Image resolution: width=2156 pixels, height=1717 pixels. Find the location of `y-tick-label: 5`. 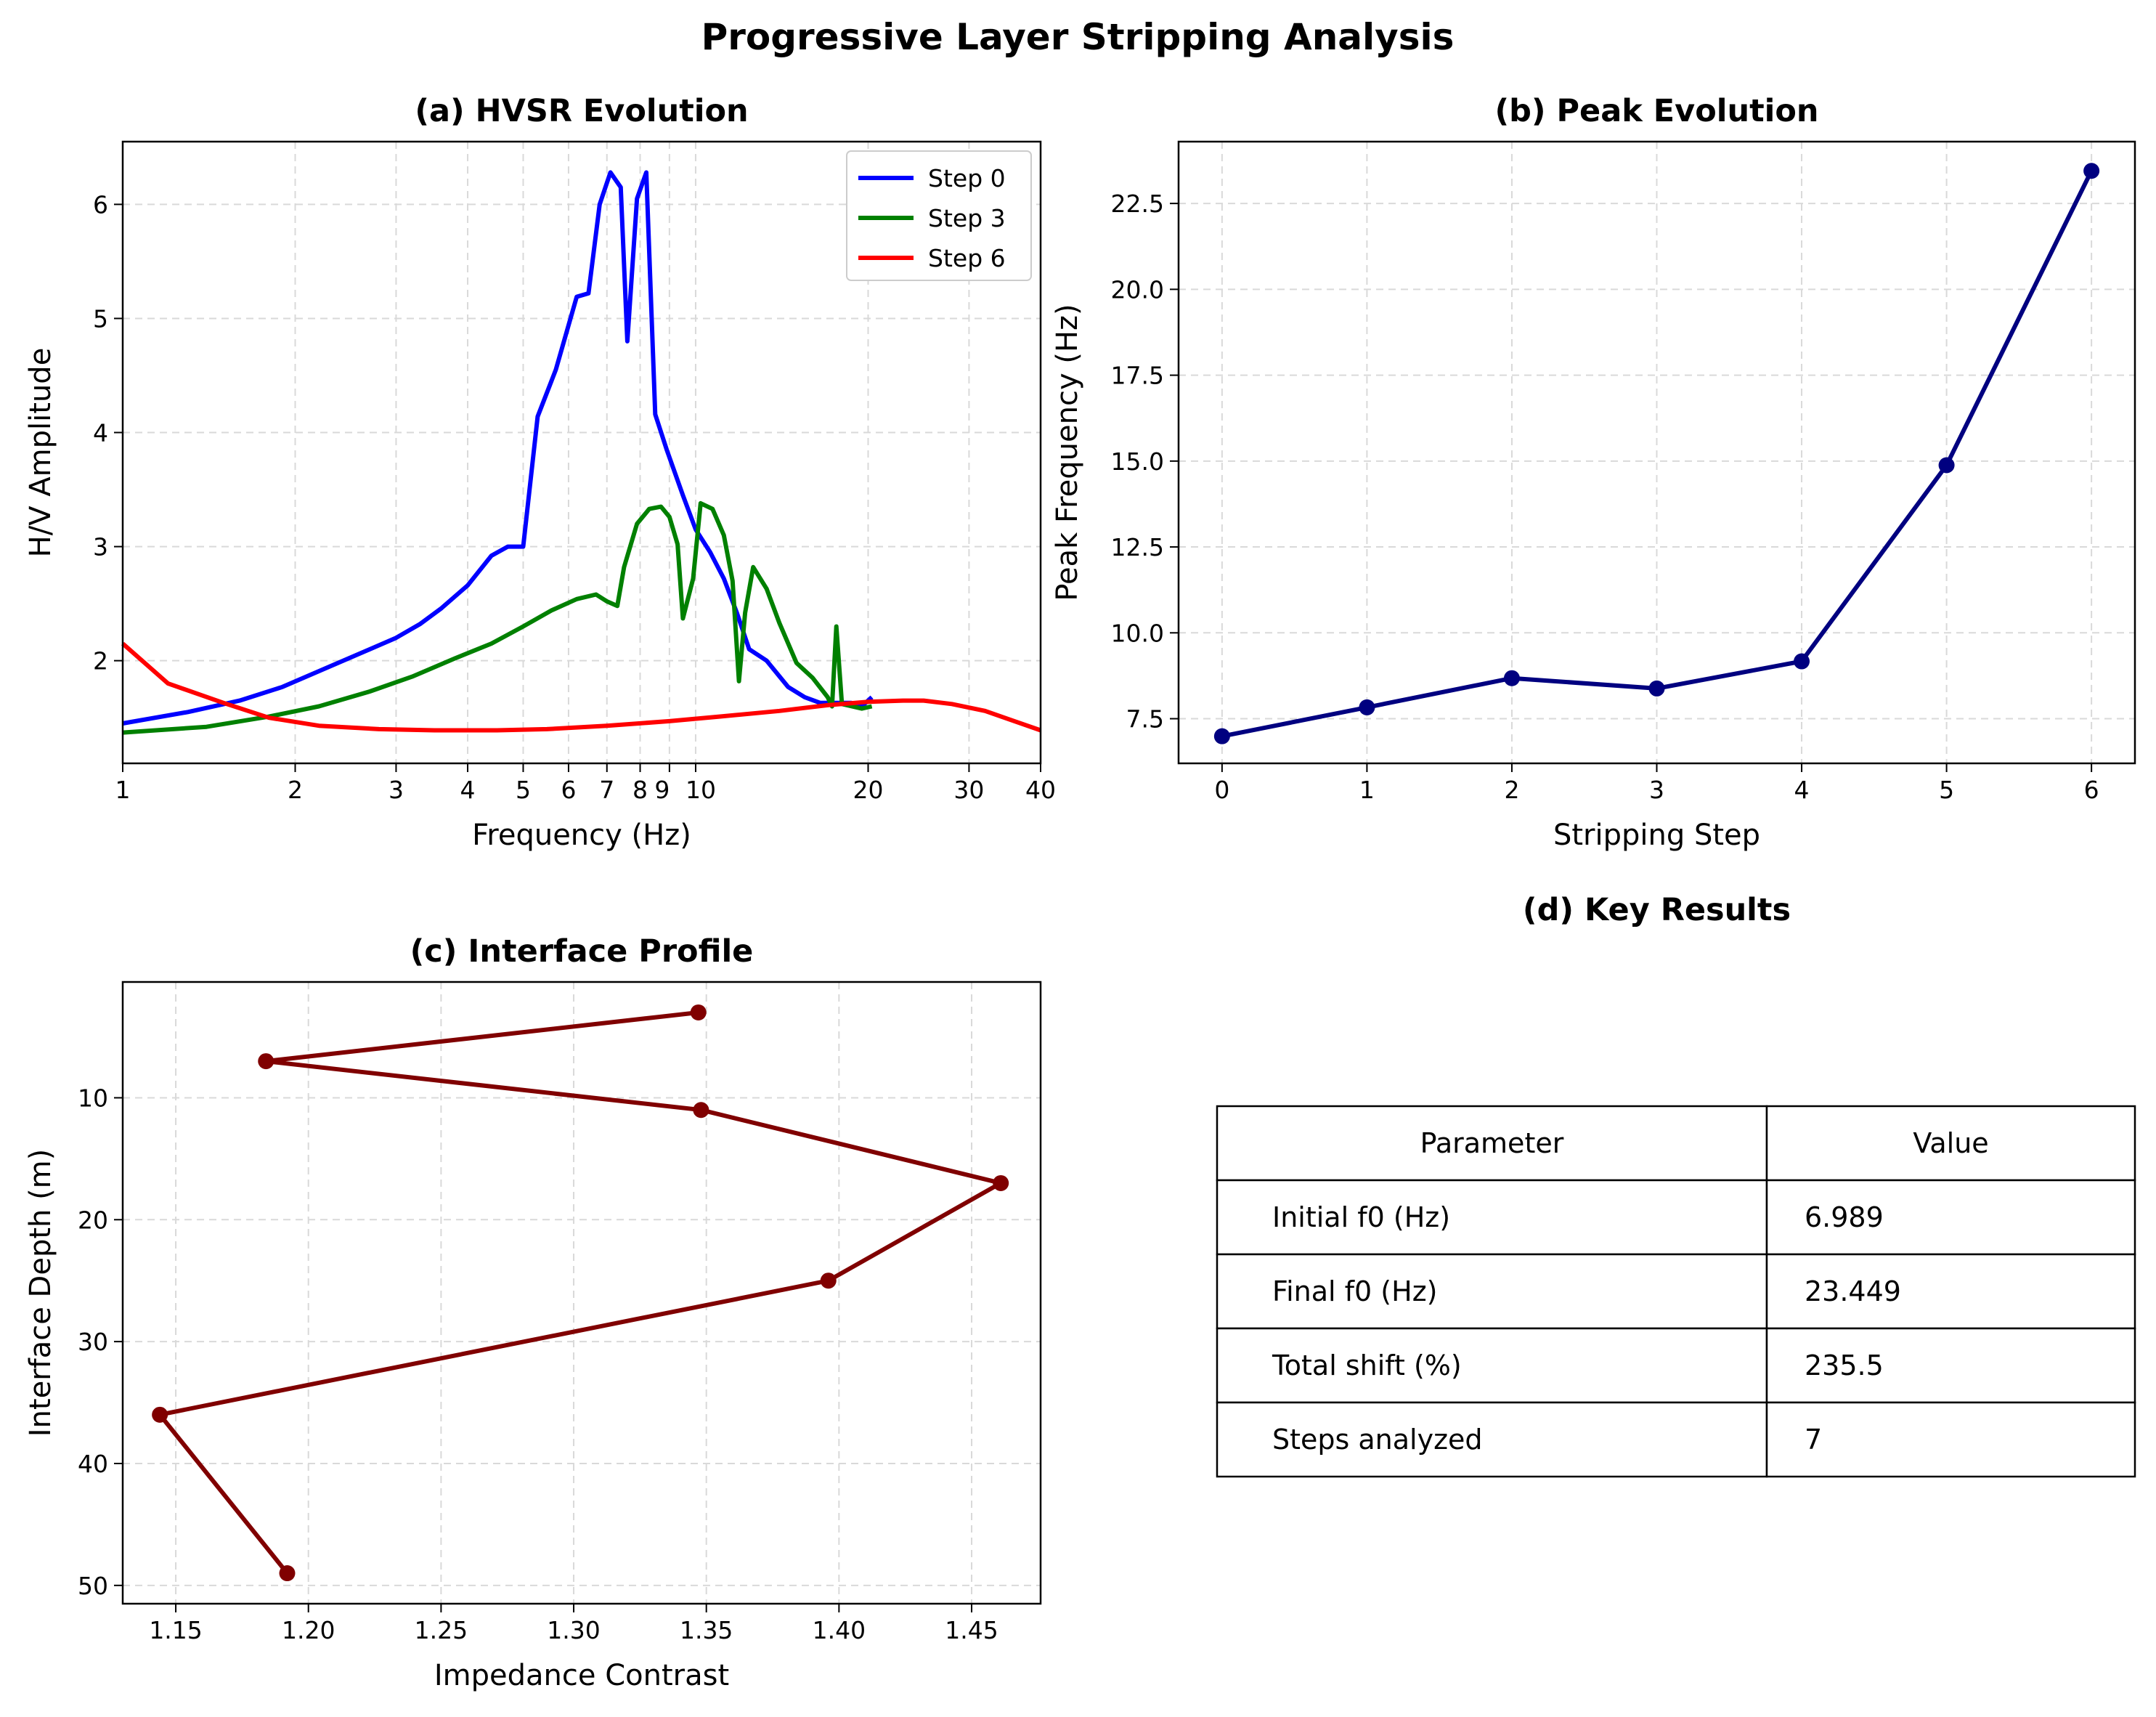

y-tick-label: 5 is located at coordinates (100, 318).